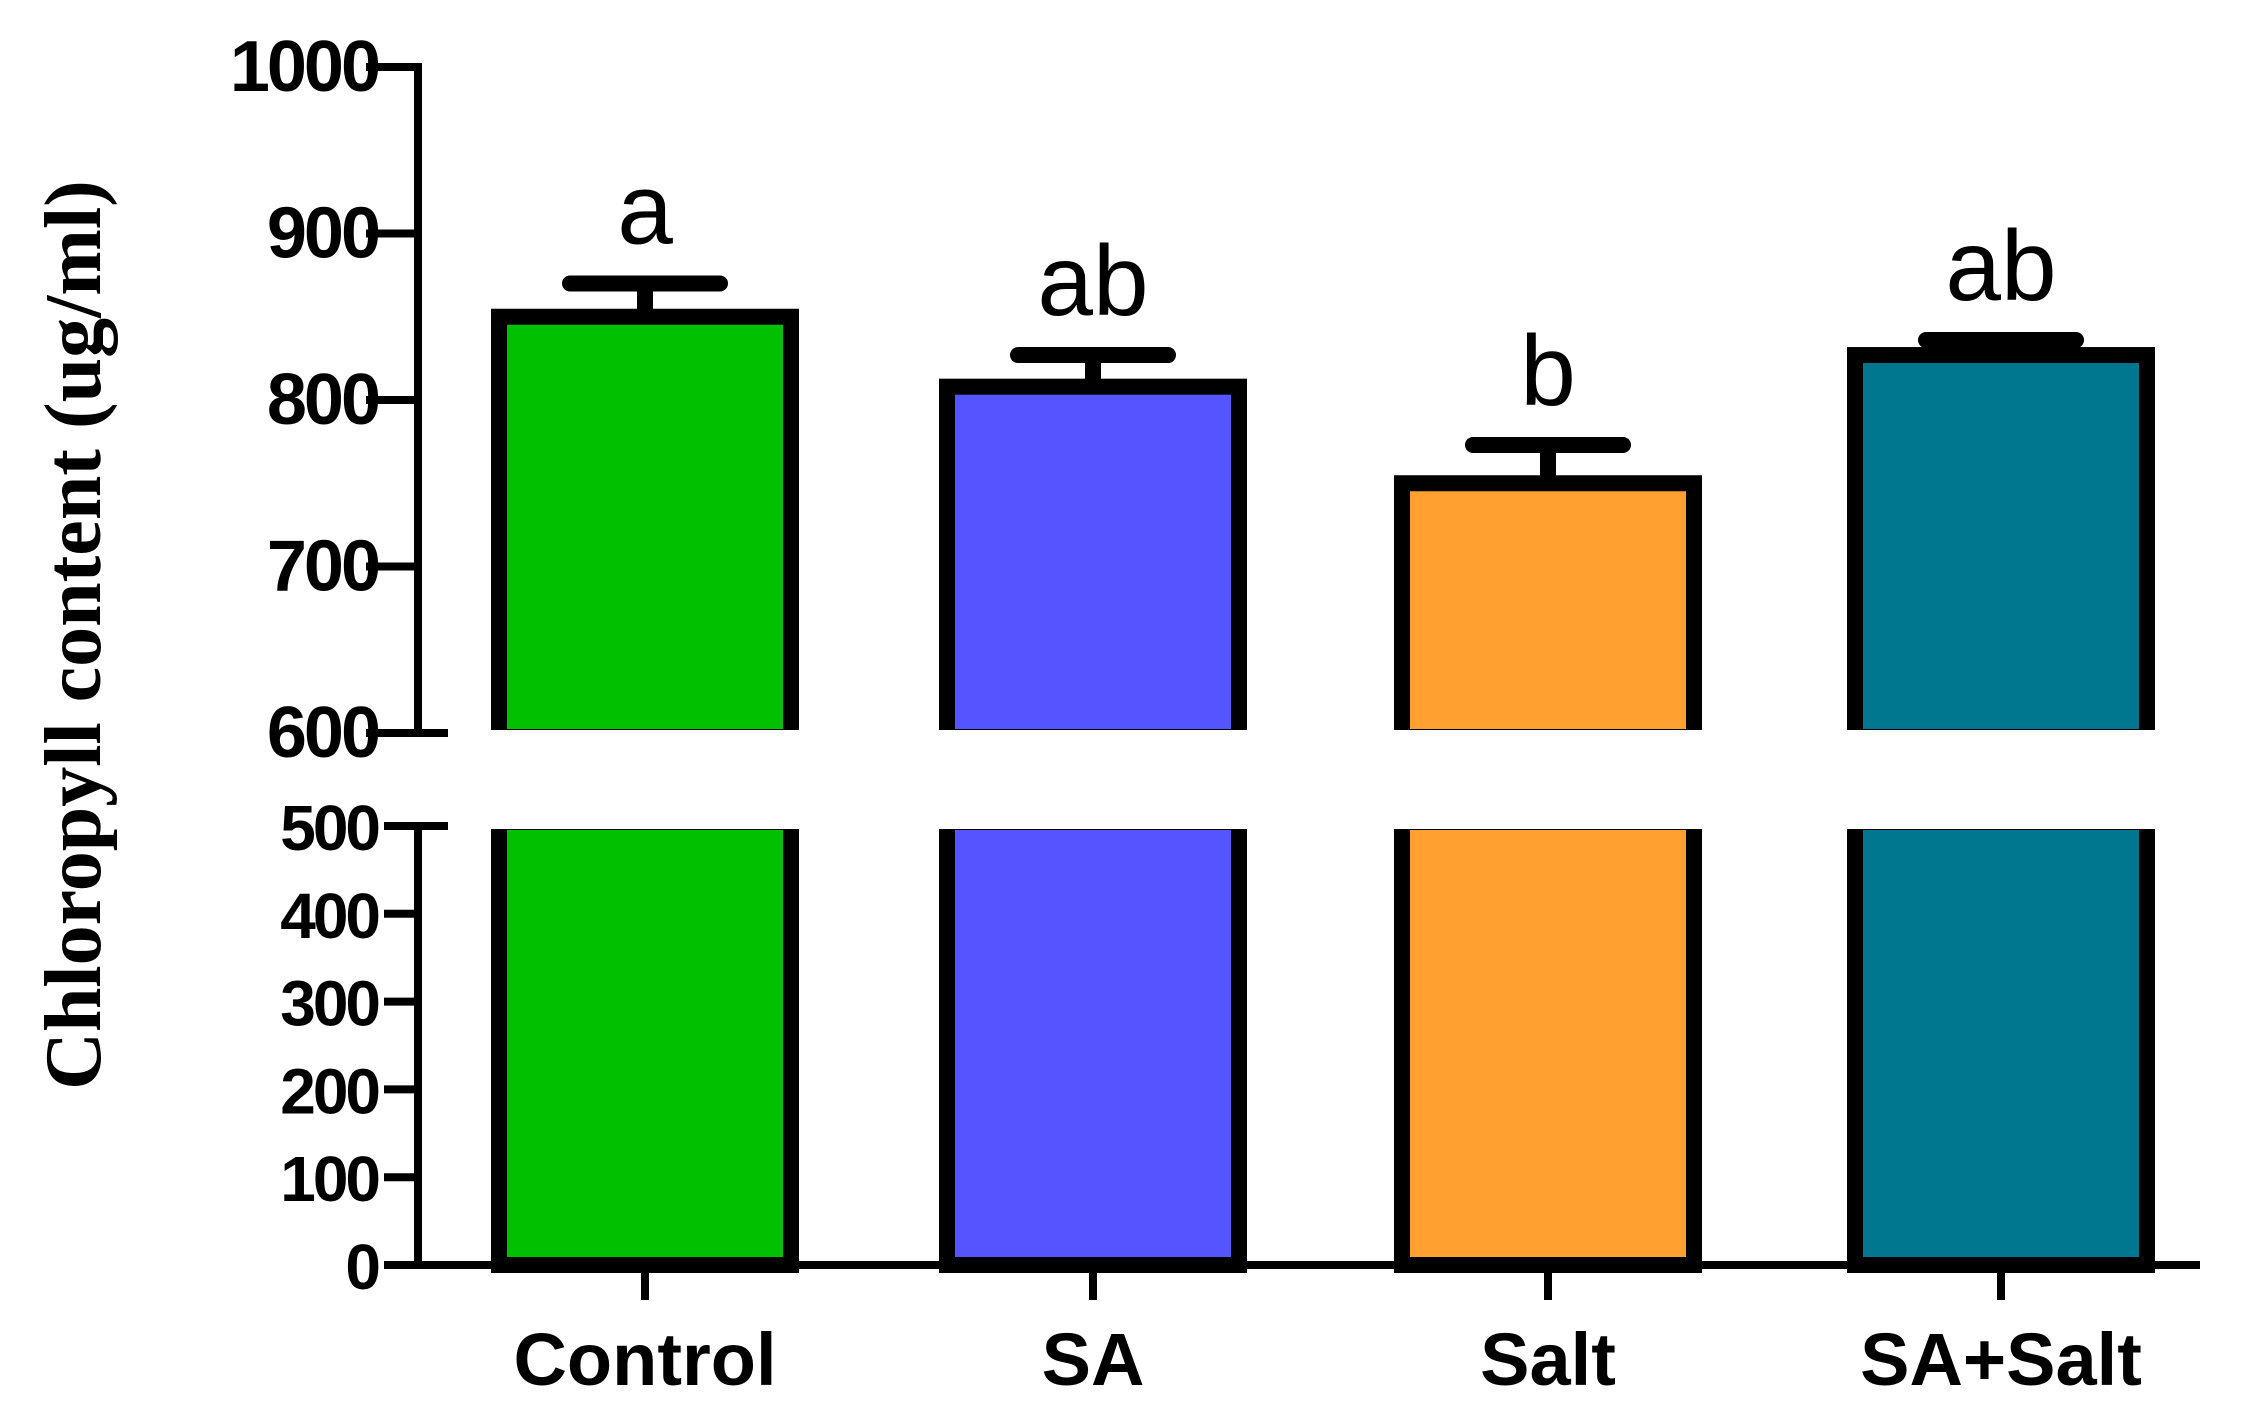  What do you see at coordinates (2001, 1359) in the screenshot?
I see `x-tick-label: SA+Salt` at bounding box center [2001, 1359].